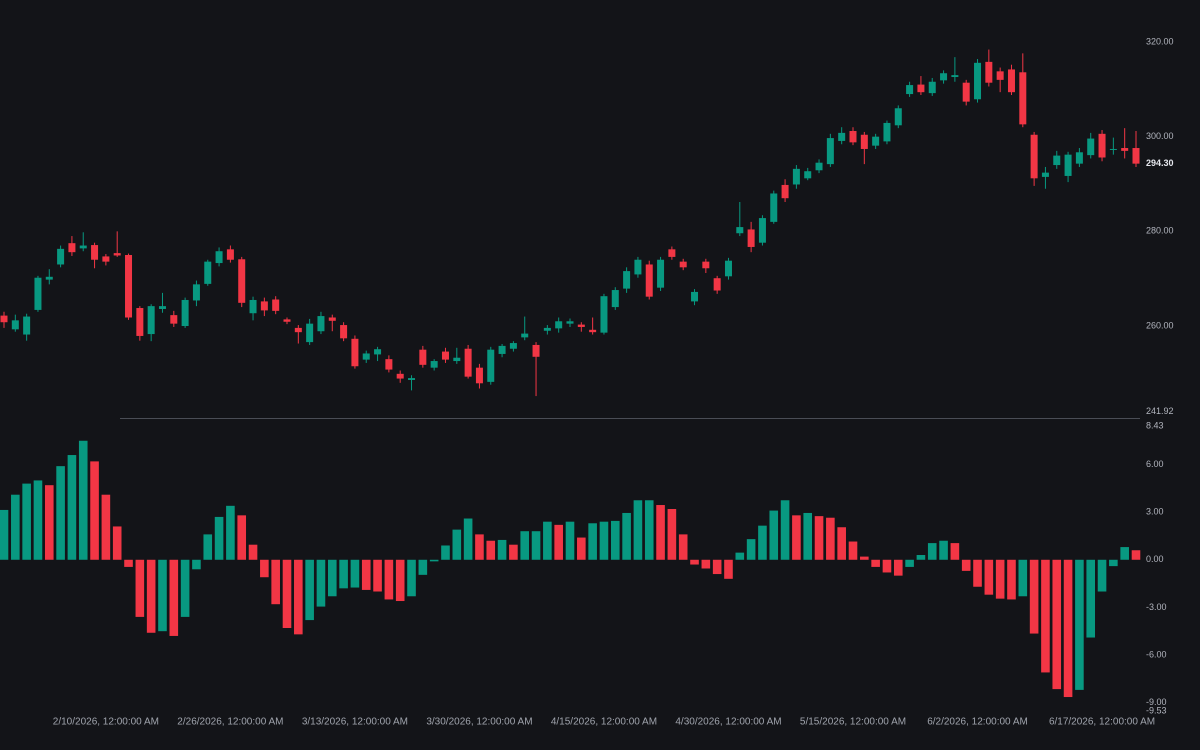 The width and height of the screenshot is (1200, 750). I want to click on y-tick-label: 8.43, so click(1155, 425).